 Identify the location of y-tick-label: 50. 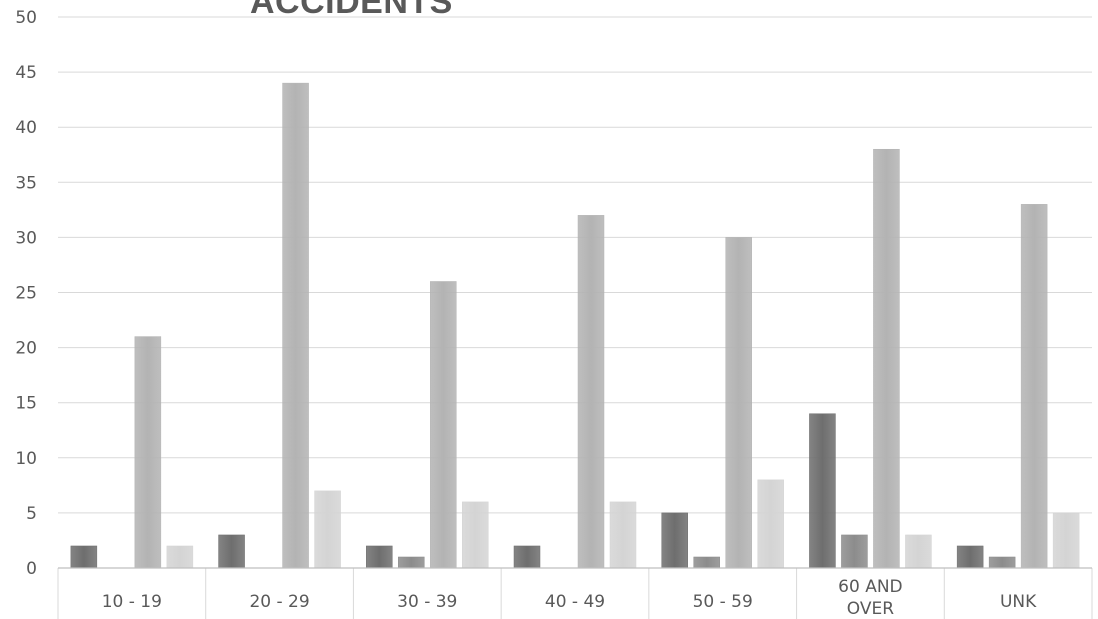
(26, 18).